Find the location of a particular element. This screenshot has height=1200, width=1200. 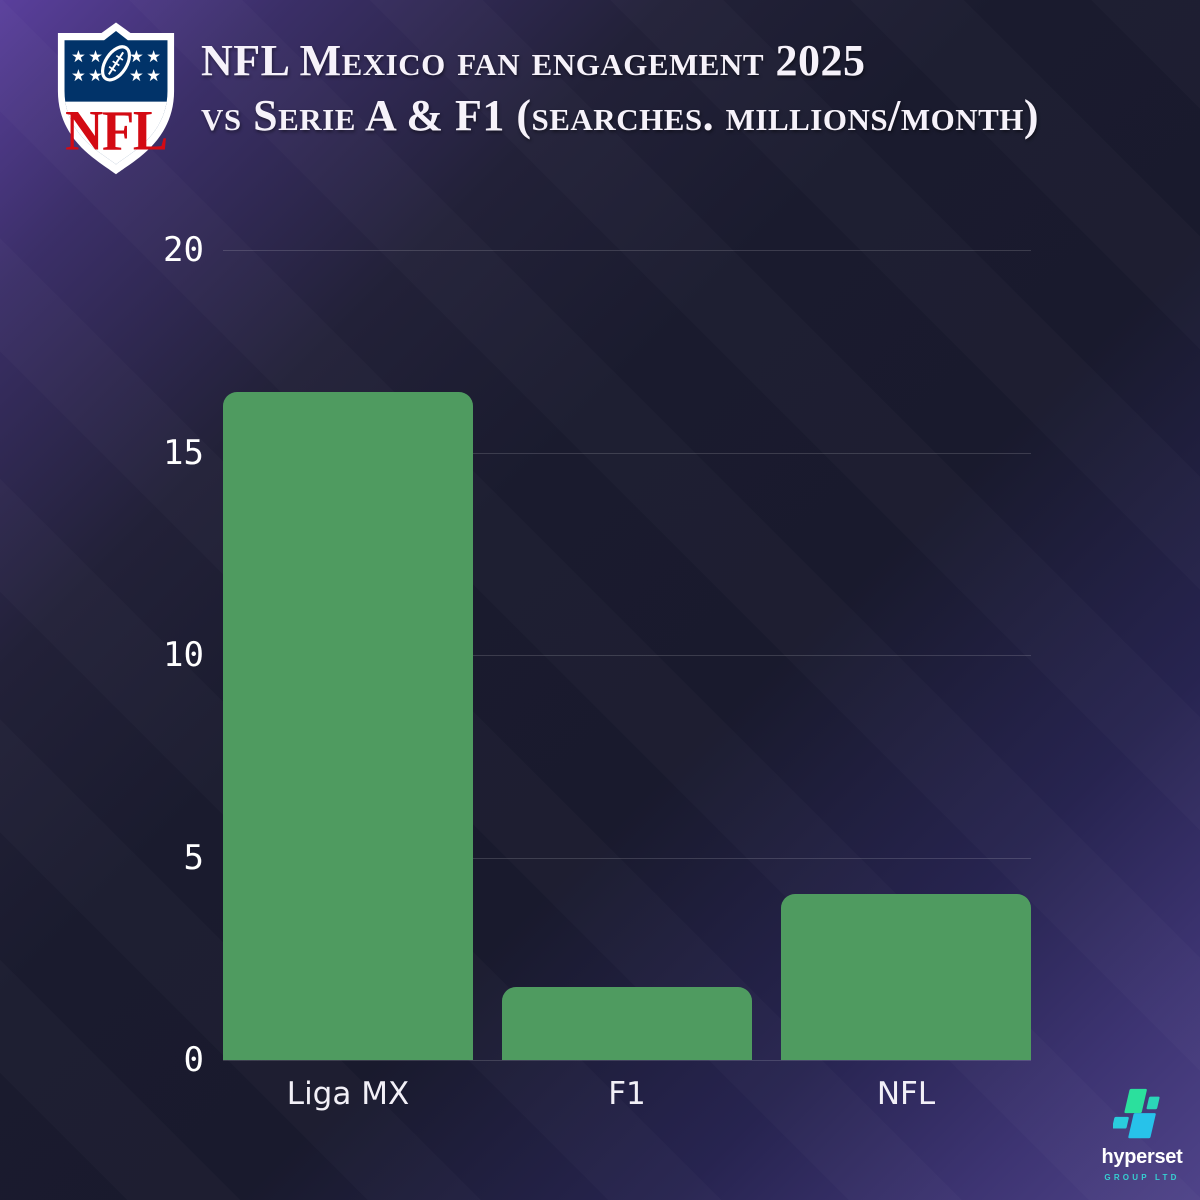

y-tick-label-10: 10 is located at coordinates (183, 655).